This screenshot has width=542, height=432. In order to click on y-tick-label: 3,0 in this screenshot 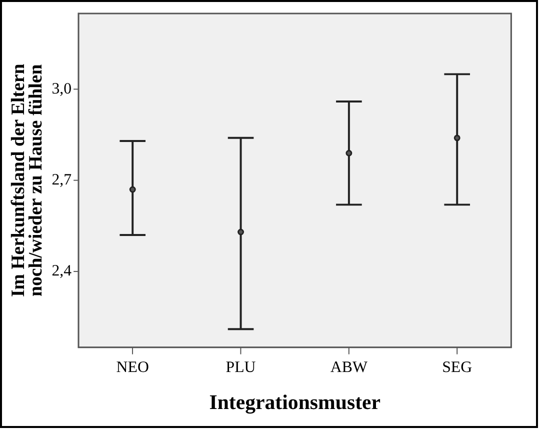, I will do `click(62, 89)`.